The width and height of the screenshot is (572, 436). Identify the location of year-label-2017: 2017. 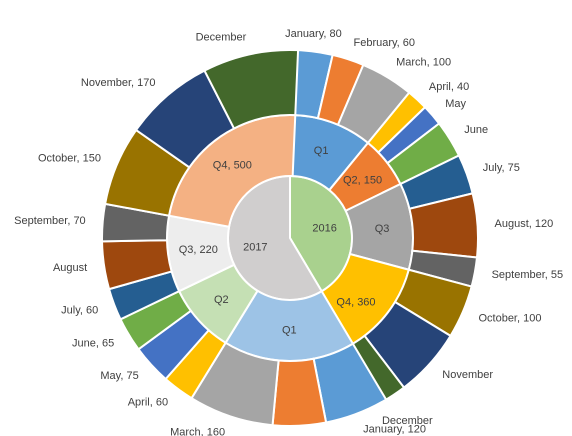
(255, 247).